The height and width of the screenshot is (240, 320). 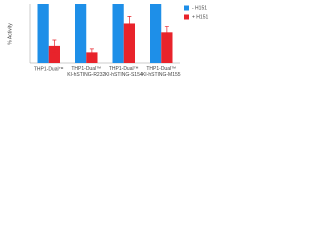 I want to click on x-tick-label: THP1-Dual™ KI-hSTING-R232, so click(x=86, y=72).